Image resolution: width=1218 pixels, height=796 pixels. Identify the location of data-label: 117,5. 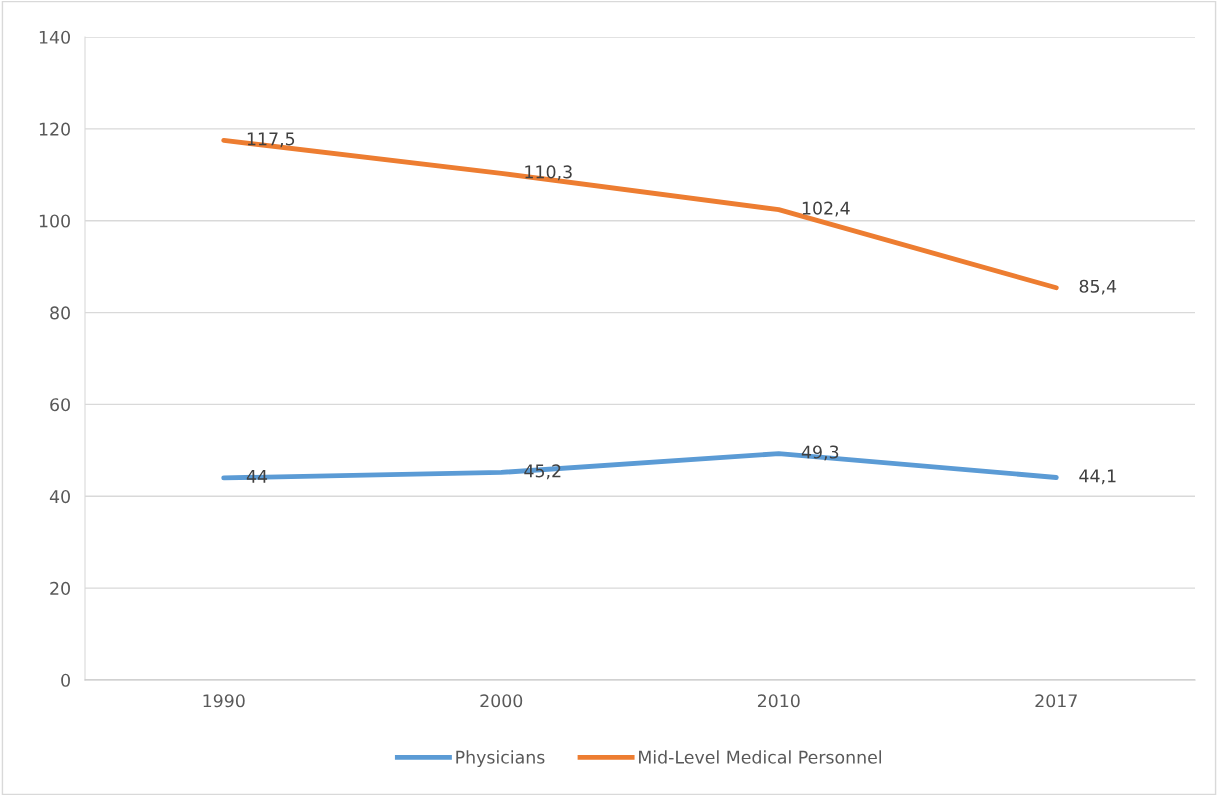
(271, 140).